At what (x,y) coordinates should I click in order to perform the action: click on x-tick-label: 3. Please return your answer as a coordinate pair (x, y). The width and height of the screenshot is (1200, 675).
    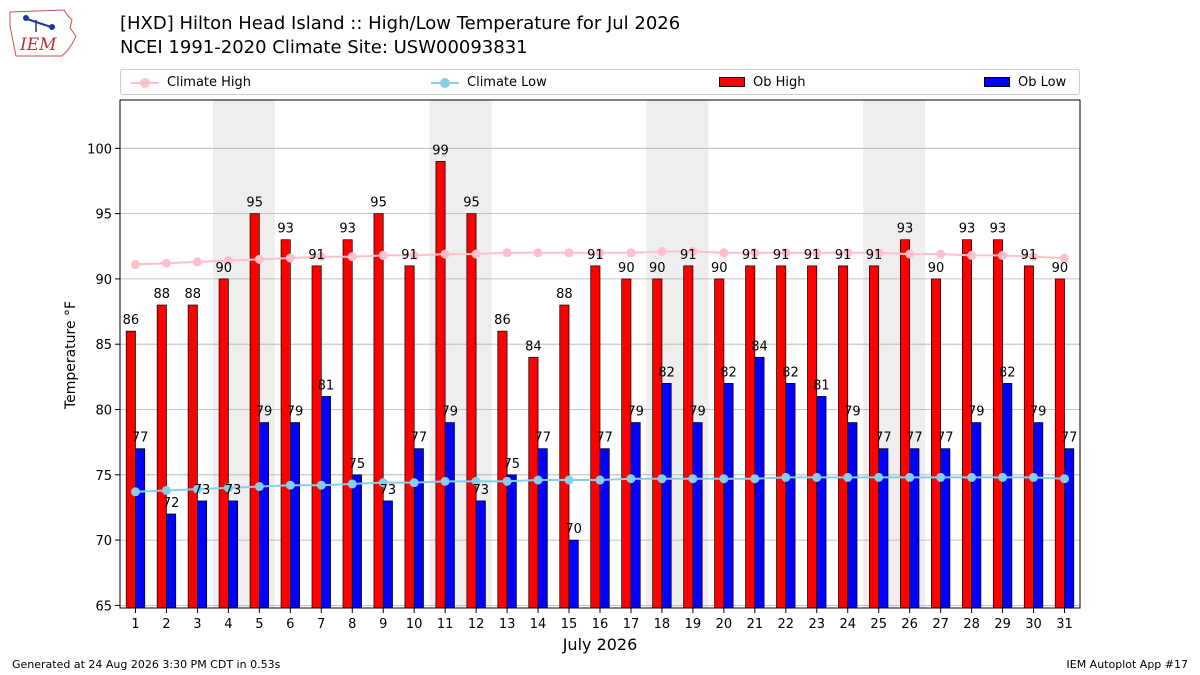
    Looking at the image, I should click on (197, 624).